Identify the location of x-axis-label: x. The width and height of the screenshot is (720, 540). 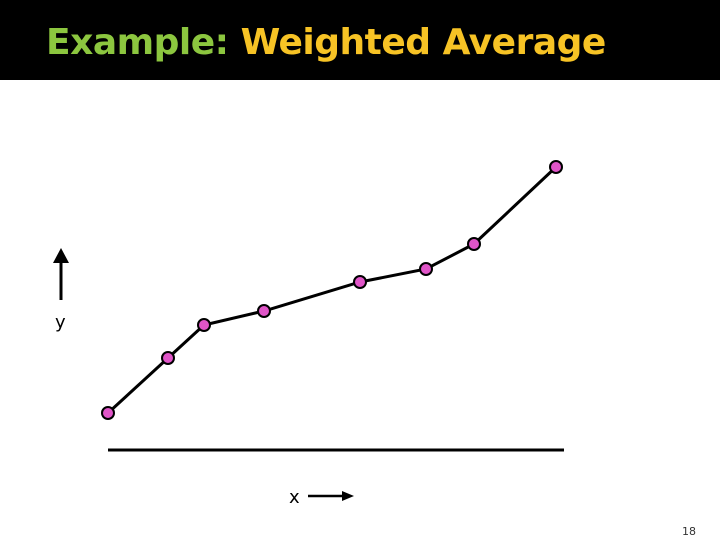
(294, 497).